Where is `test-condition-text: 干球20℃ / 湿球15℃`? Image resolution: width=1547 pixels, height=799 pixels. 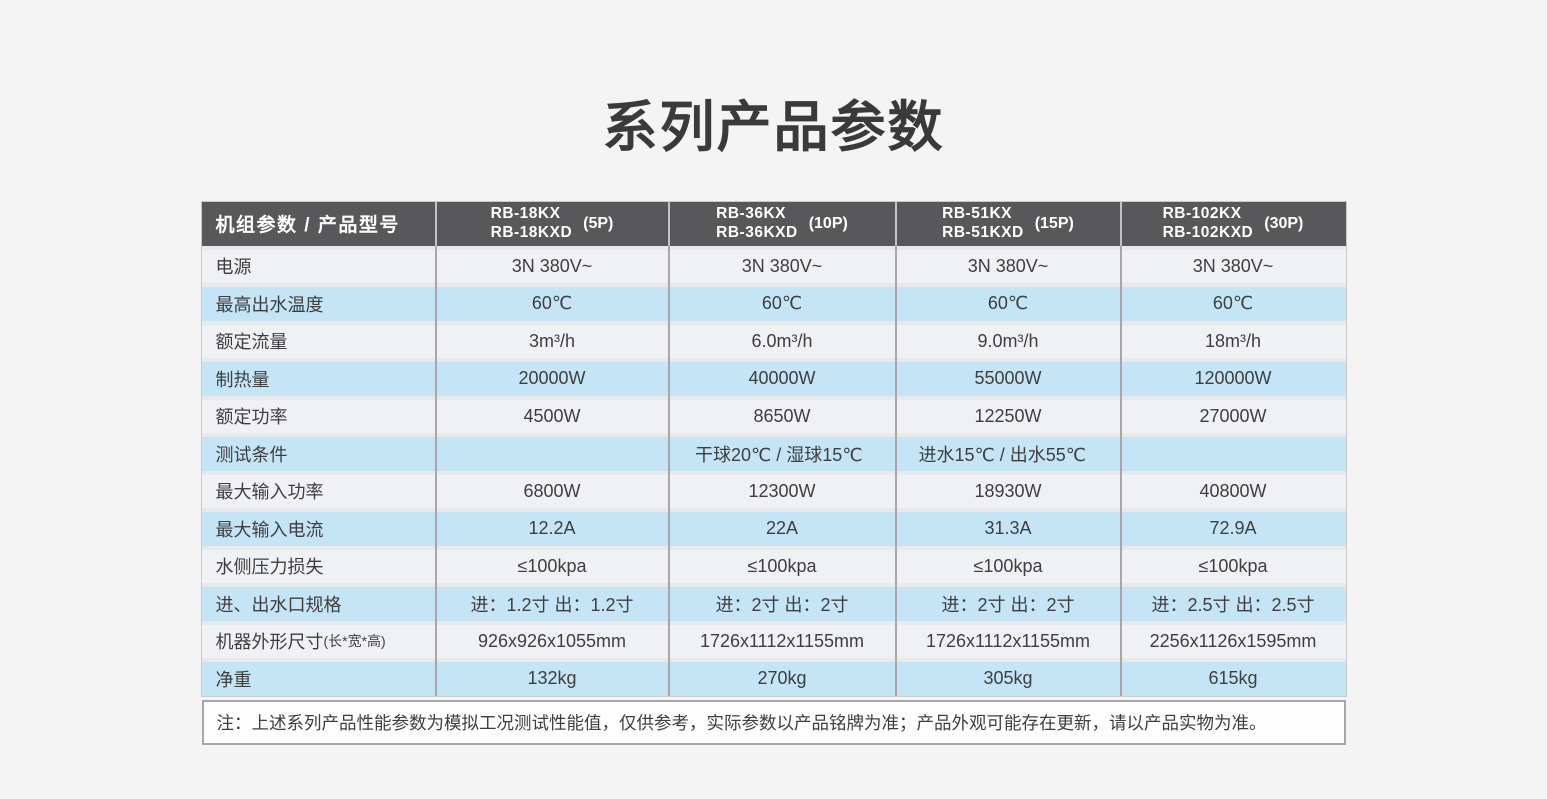
test-condition-text: 干球20℃ / 湿球15℃ is located at coordinates (779, 454).